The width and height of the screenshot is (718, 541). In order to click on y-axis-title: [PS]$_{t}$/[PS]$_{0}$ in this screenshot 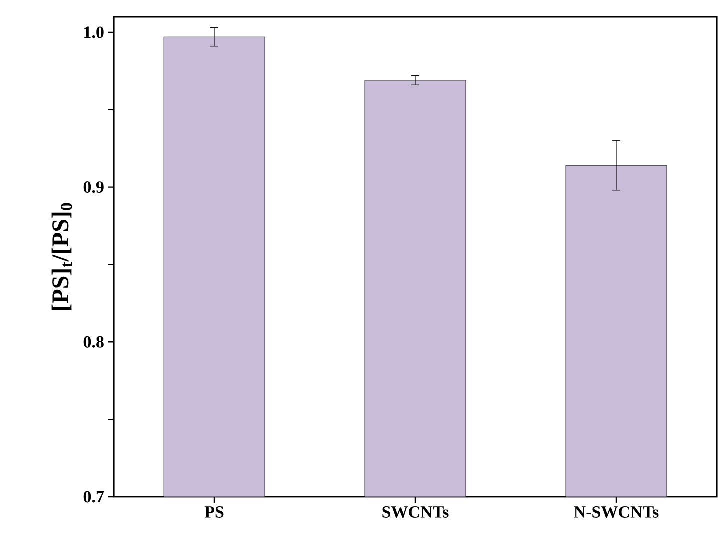, I will do `click(62, 256)`.